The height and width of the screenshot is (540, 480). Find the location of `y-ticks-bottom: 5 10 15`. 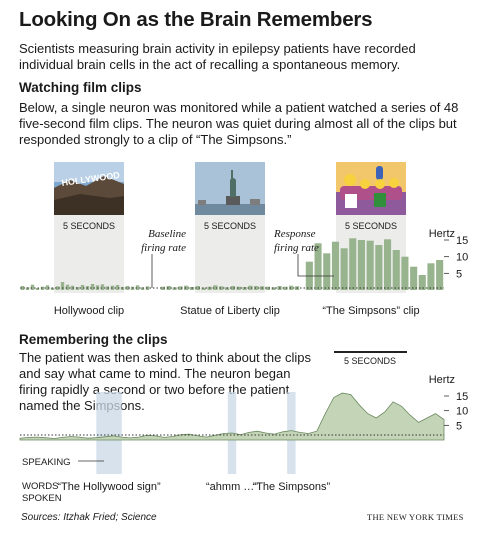

y-ticks-bottom: 5 10 15 is located at coordinates (456, 411).